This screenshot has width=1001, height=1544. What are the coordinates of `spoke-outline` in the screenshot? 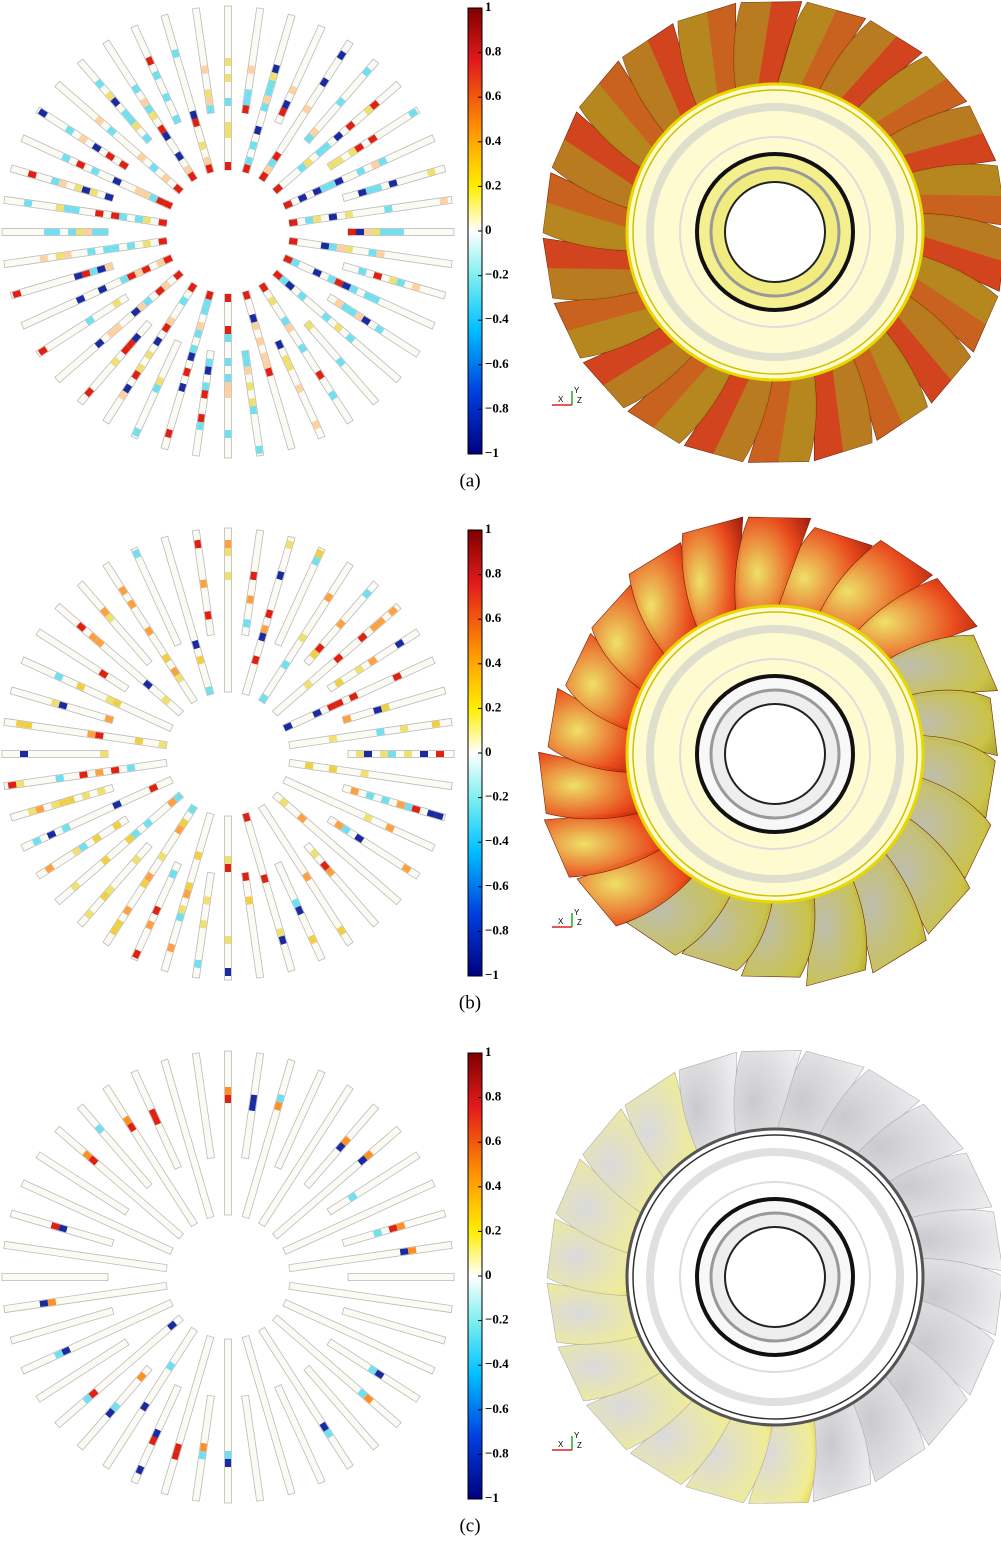 It's located at (370, 1256).